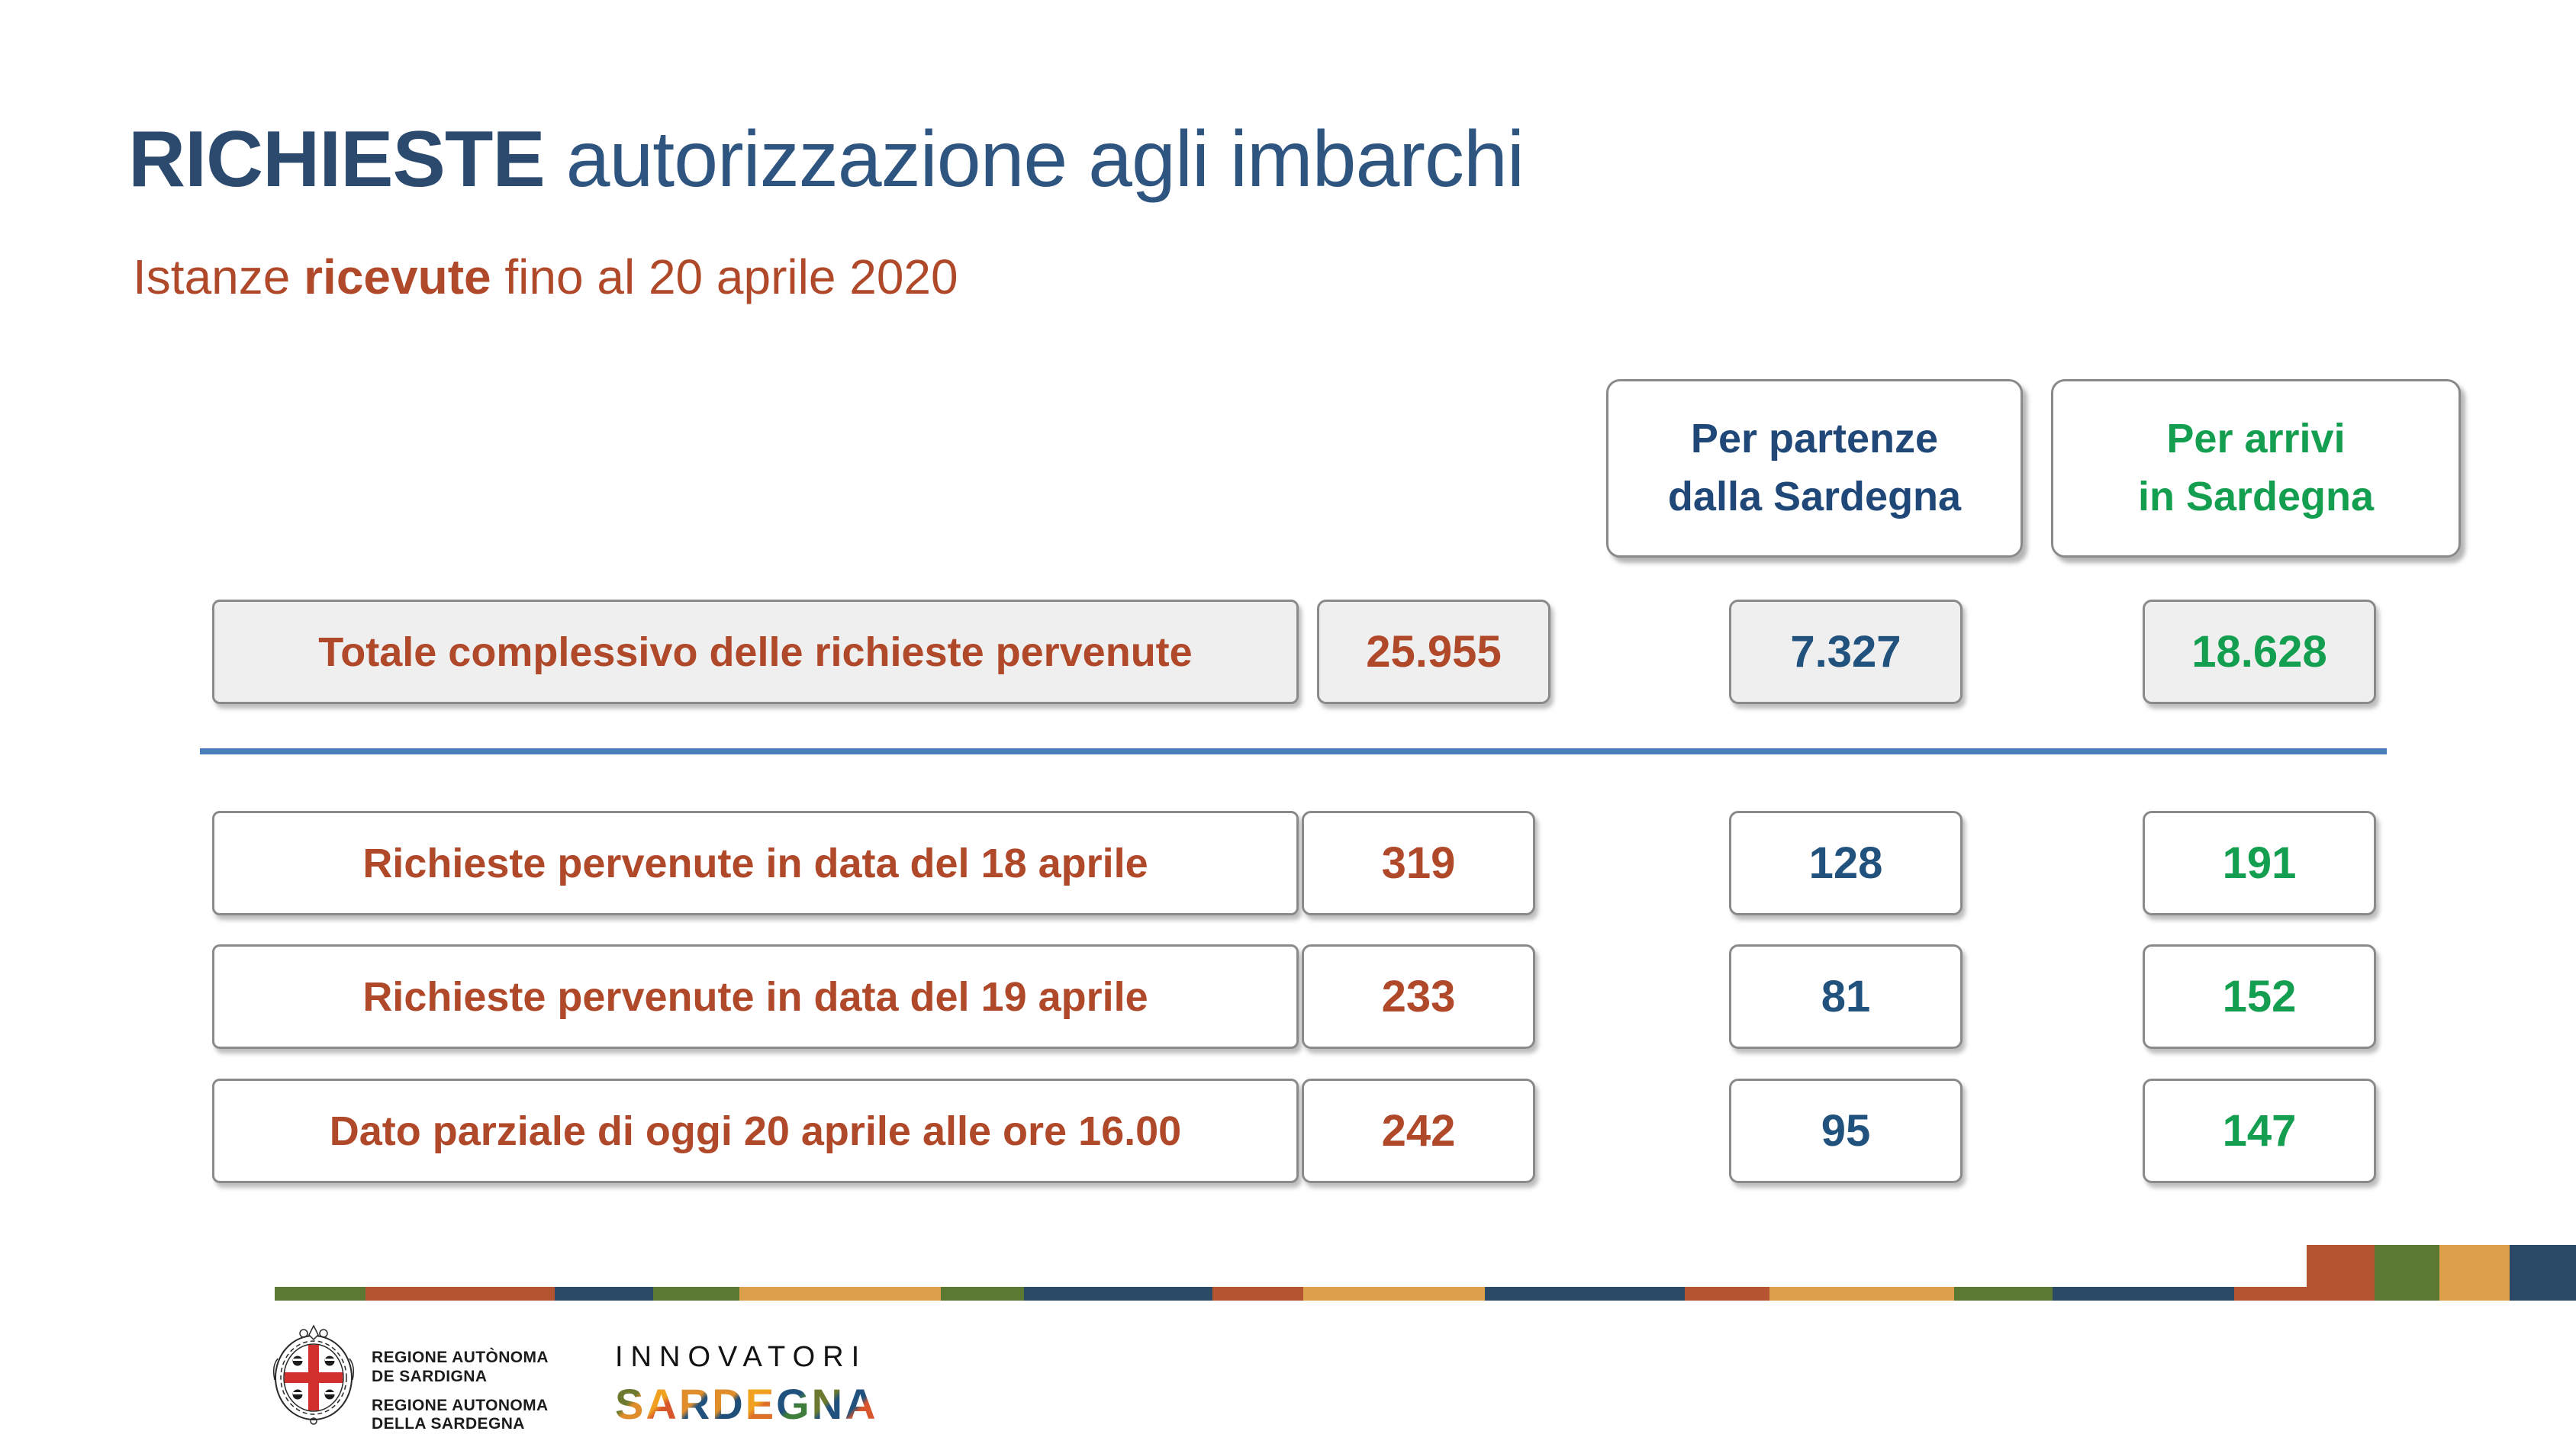 This screenshot has width=2576, height=1444. What do you see at coordinates (430, 1376) in the screenshot?
I see `region-line: DE SARDIGNA` at bounding box center [430, 1376].